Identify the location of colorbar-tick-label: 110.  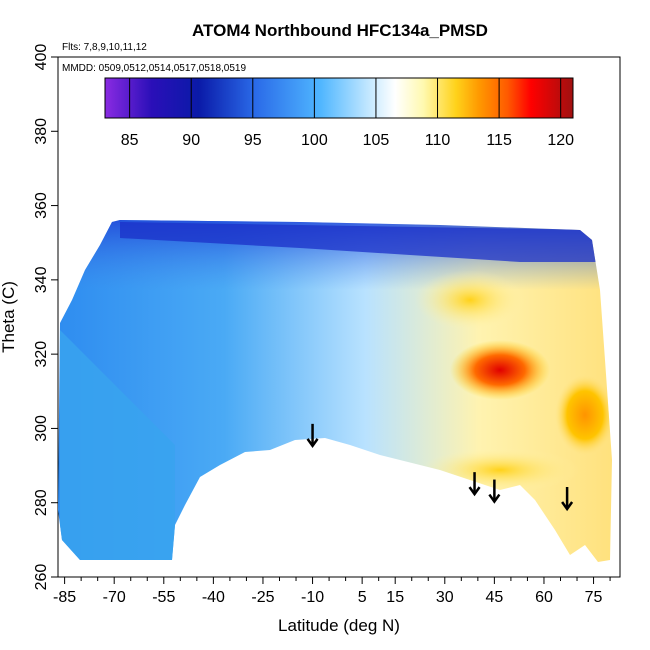
(438, 140).